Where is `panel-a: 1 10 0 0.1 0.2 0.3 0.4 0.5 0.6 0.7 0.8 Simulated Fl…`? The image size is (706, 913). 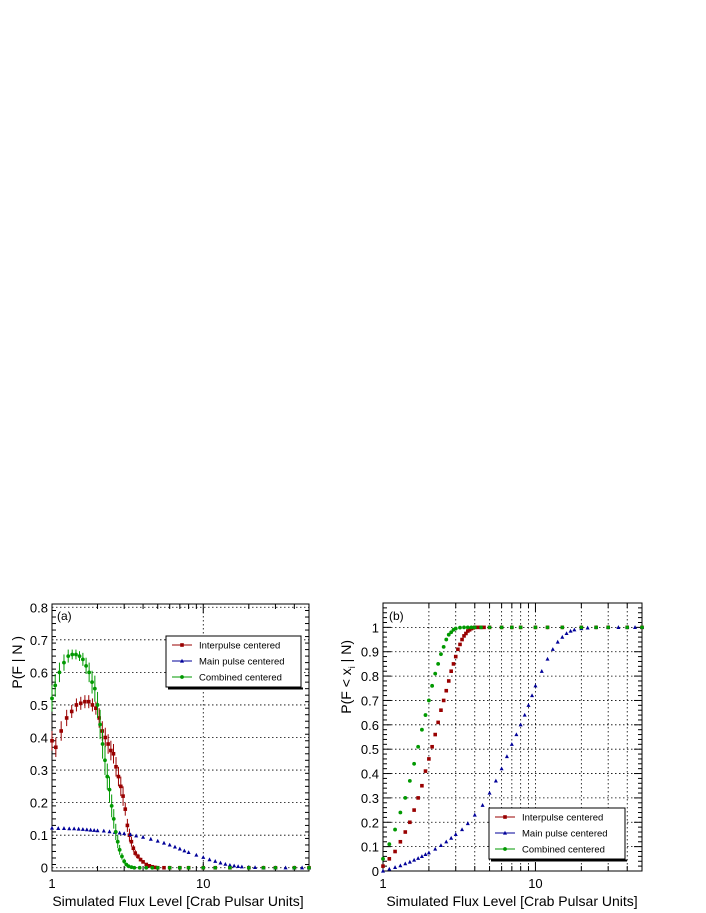 panel-a: 1 10 0 0.1 0.2 0.3 0.4 0.5 0.6 0.7 0.8 Simulated Fl… is located at coordinates (160, 754).